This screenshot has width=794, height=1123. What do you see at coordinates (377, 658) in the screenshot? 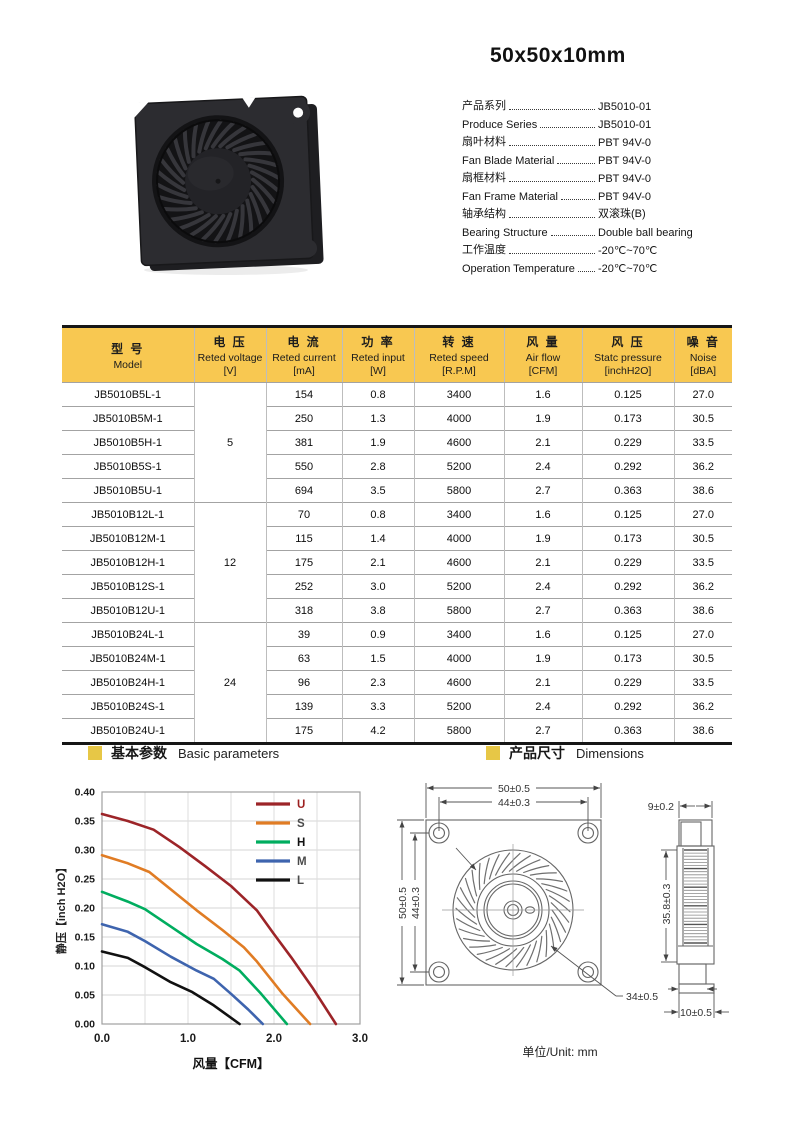
I see `value-cell: 1.5` at bounding box center [377, 658].